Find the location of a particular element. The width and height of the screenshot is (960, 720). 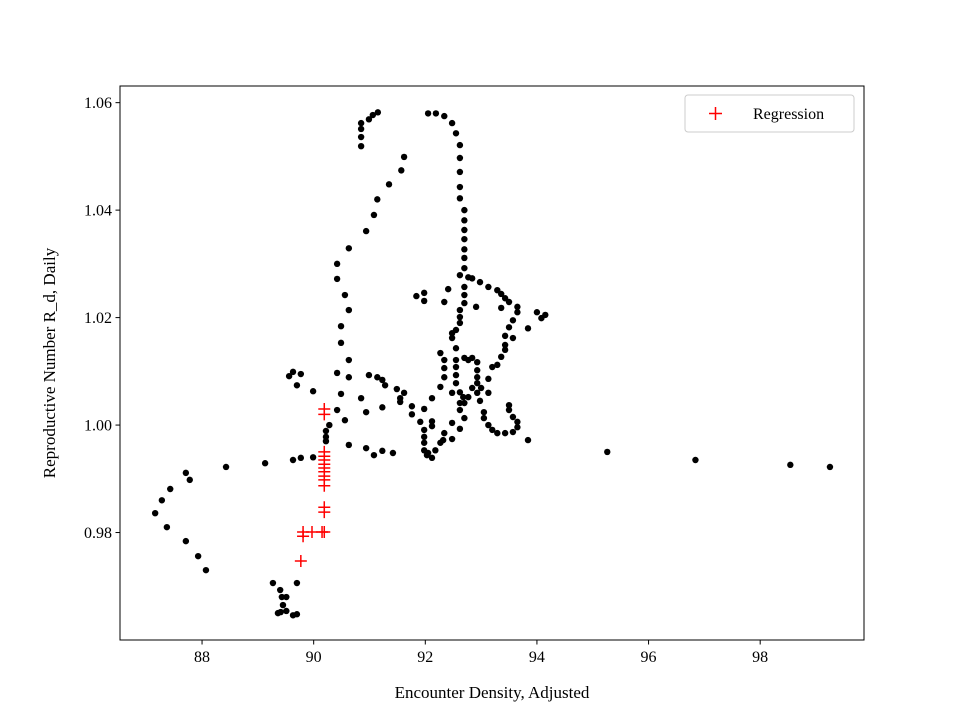

legend: Regression is located at coordinates (769, 113).